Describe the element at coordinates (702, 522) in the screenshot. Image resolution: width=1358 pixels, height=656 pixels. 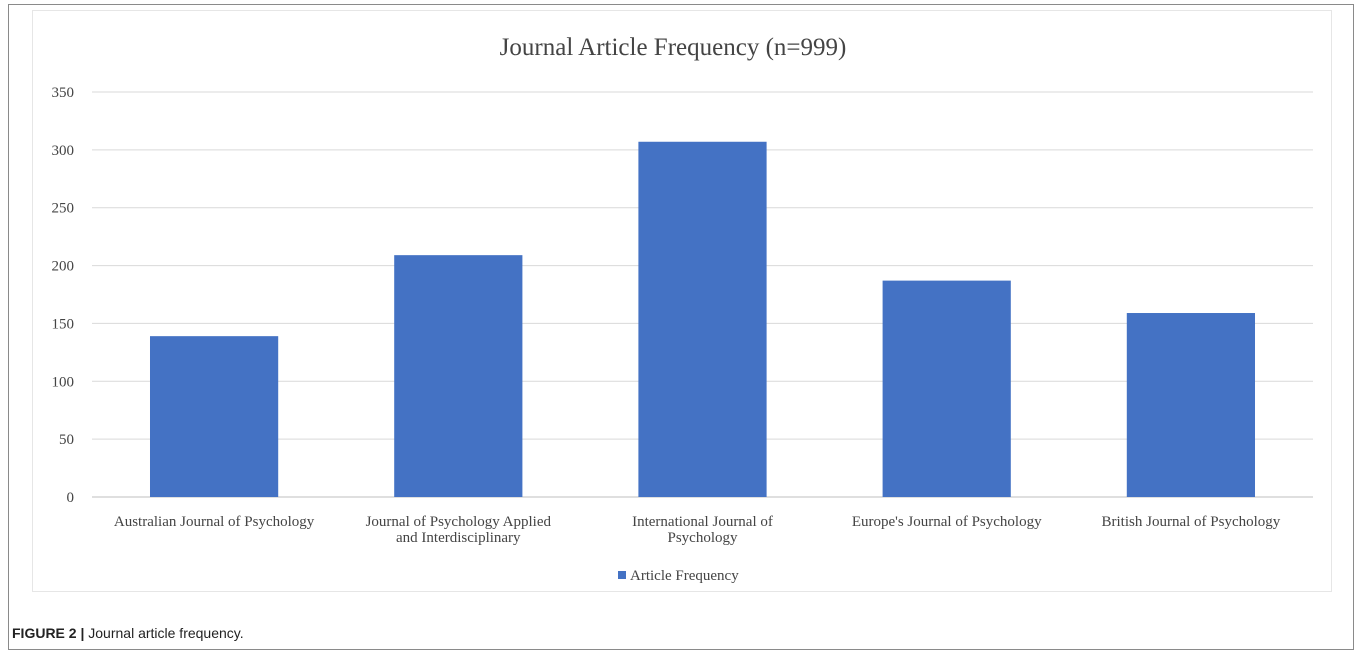
I see `x-tick-label: International Journal of` at that location.